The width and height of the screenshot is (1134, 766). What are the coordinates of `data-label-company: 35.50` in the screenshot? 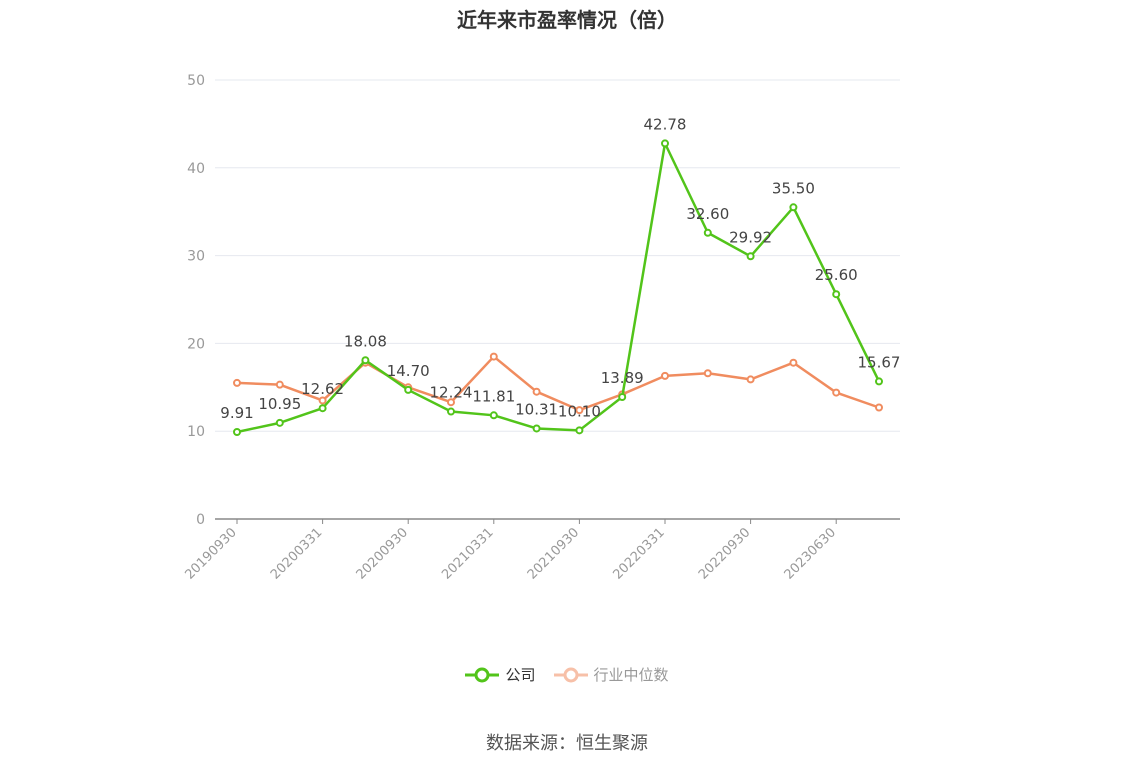 It's located at (793, 188).